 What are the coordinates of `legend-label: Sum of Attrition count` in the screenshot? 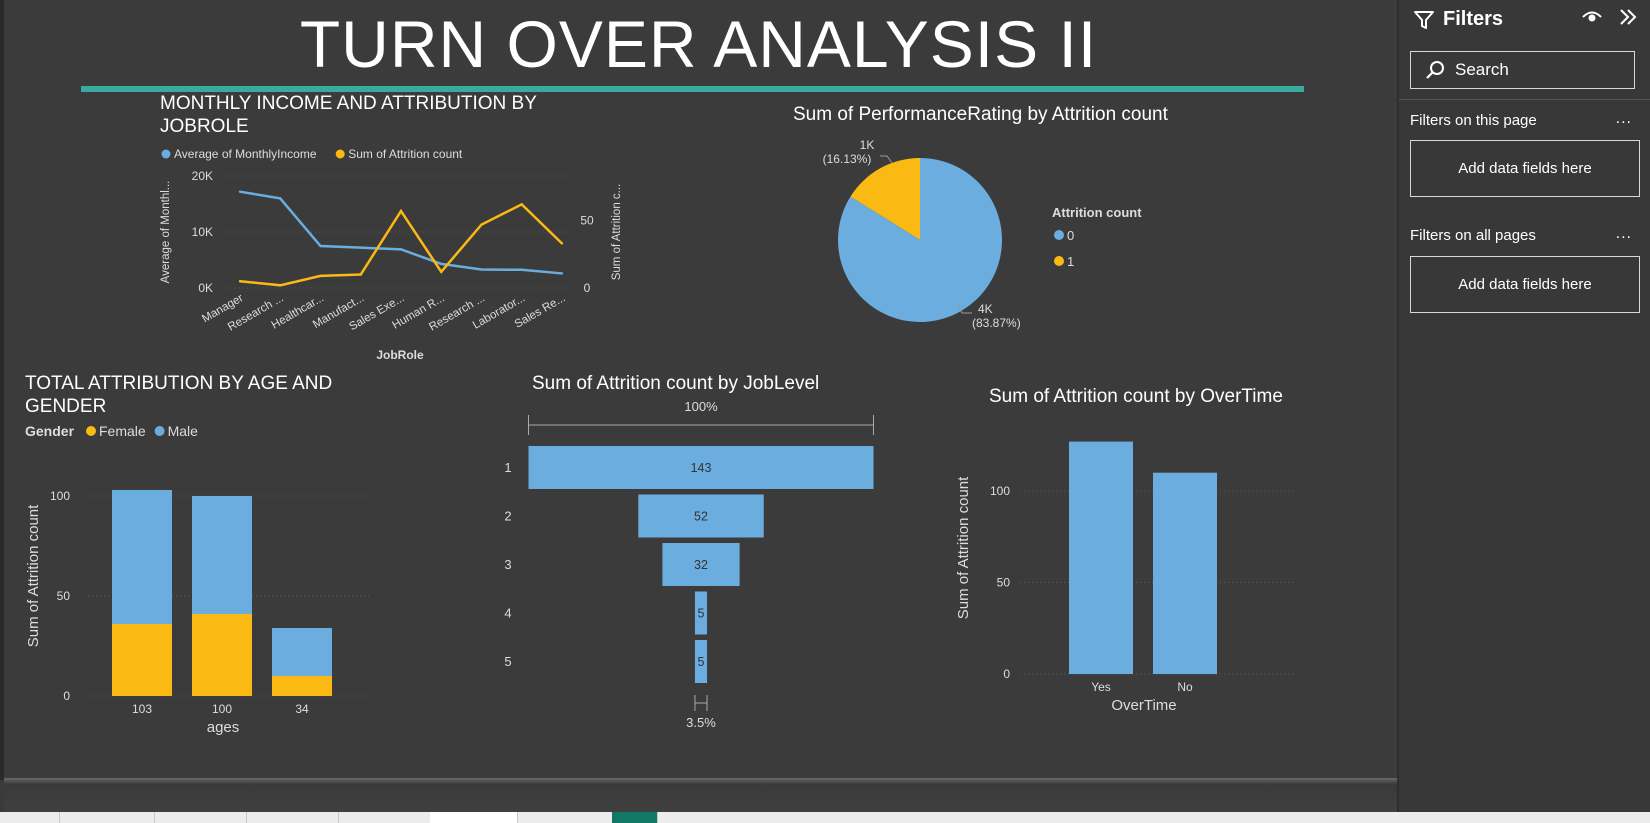 It's located at (405, 154).